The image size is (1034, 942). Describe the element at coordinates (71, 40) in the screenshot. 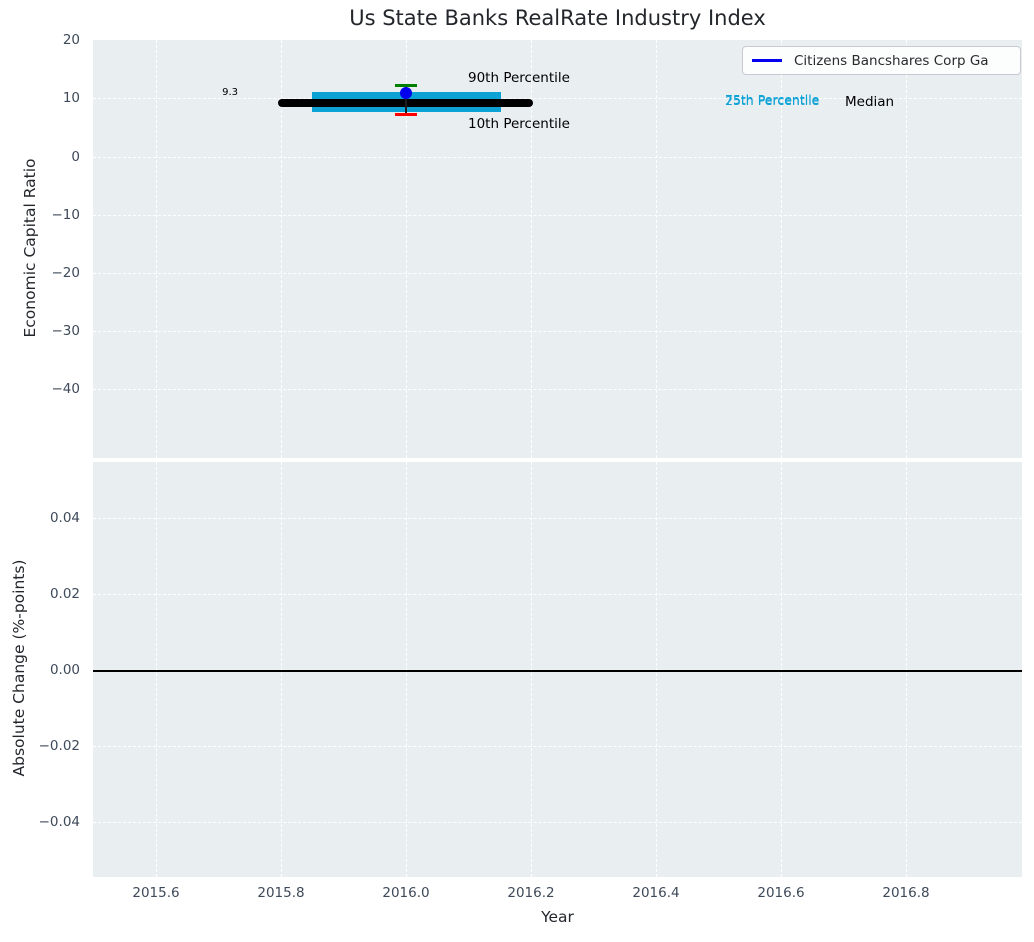

I see `y-tick-label: 20` at that location.